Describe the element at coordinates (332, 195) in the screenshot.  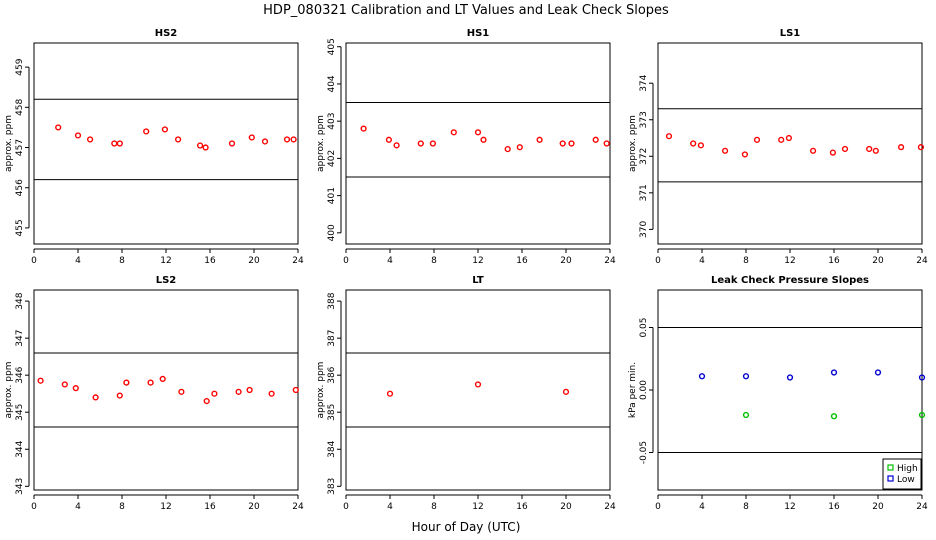
I see `y-tick-label: 401` at that location.